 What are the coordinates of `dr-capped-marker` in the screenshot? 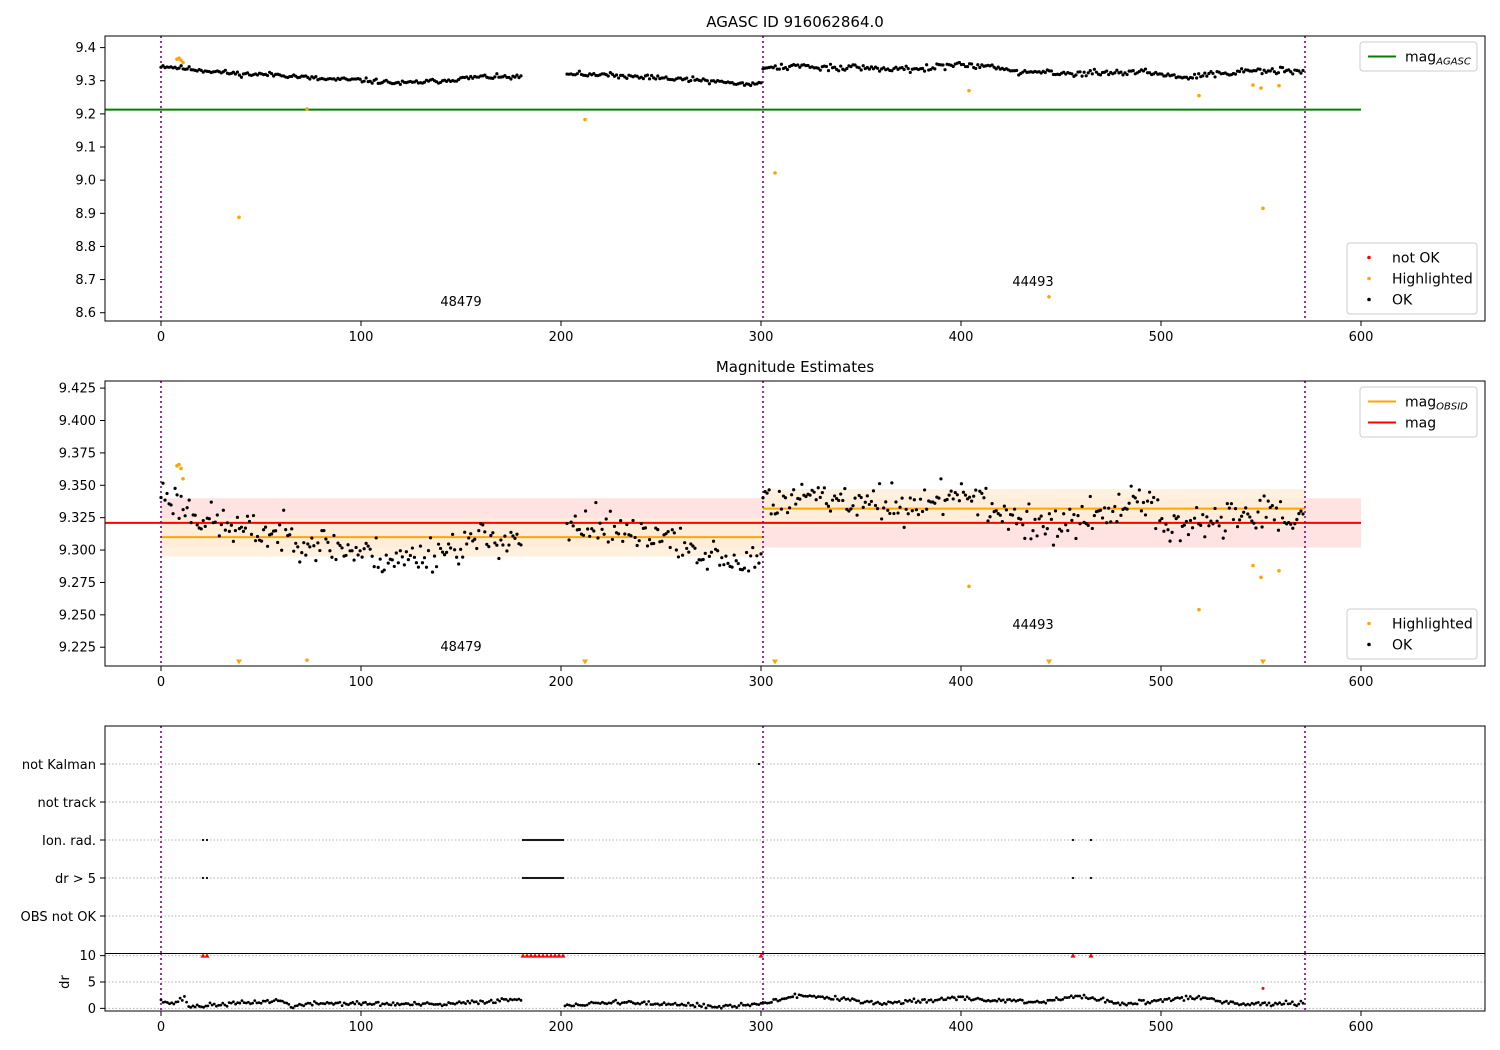 It's located at (523, 955).